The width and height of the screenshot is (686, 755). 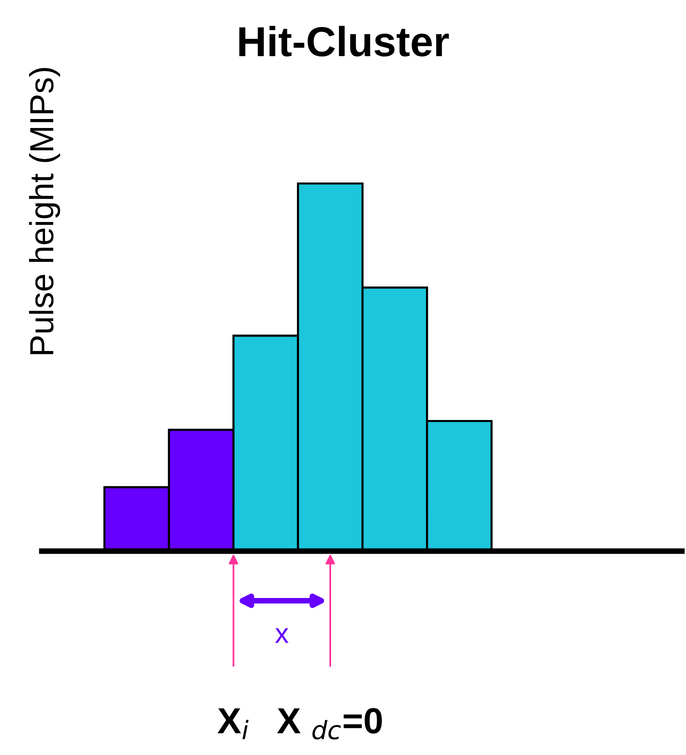 What do you see at coordinates (329, 724) in the screenshot?
I see `text: X $_{dc}$=0` at bounding box center [329, 724].